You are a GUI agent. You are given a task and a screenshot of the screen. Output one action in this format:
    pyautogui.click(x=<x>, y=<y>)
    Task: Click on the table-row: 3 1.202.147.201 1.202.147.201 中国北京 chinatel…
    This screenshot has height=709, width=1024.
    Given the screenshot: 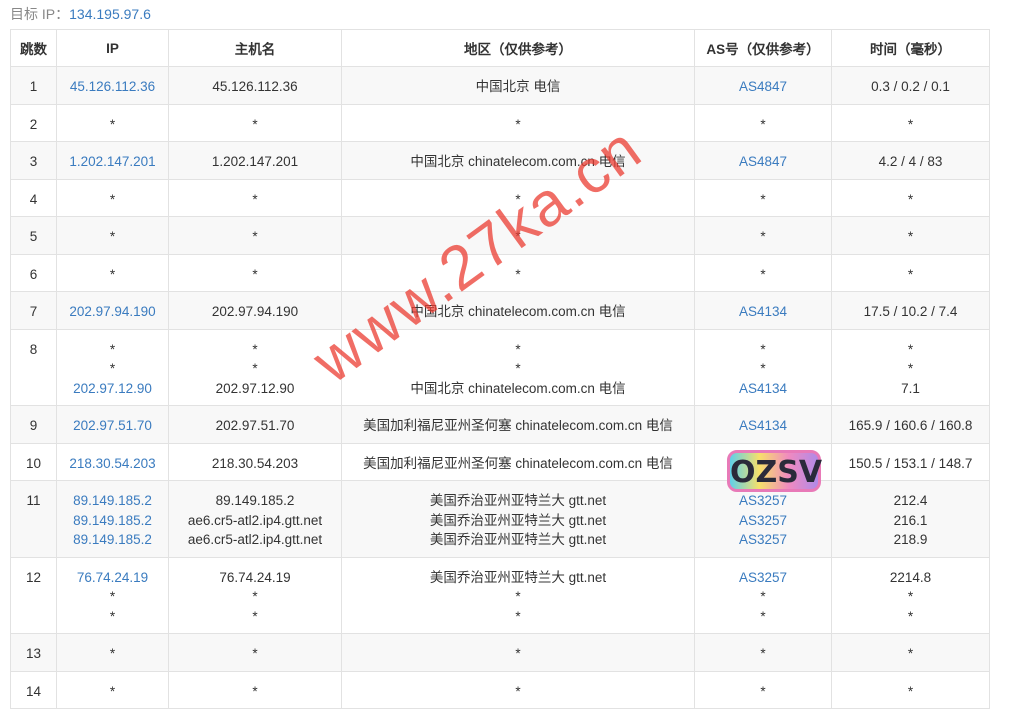 What is the action you would take?
    pyautogui.click(x=500, y=160)
    